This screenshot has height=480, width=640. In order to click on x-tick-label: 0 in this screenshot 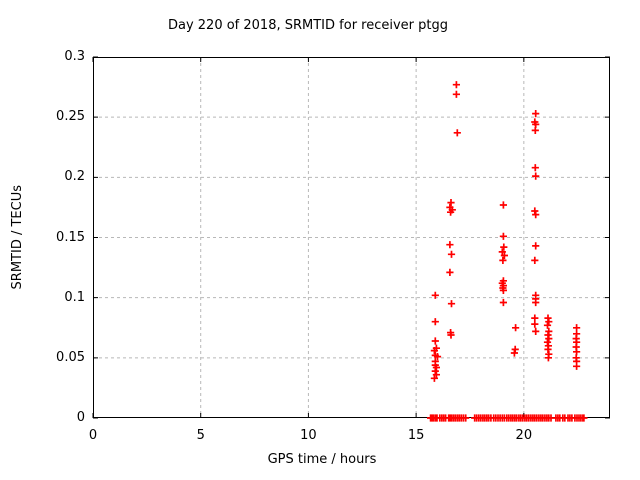, I will do `click(93, 435)`.